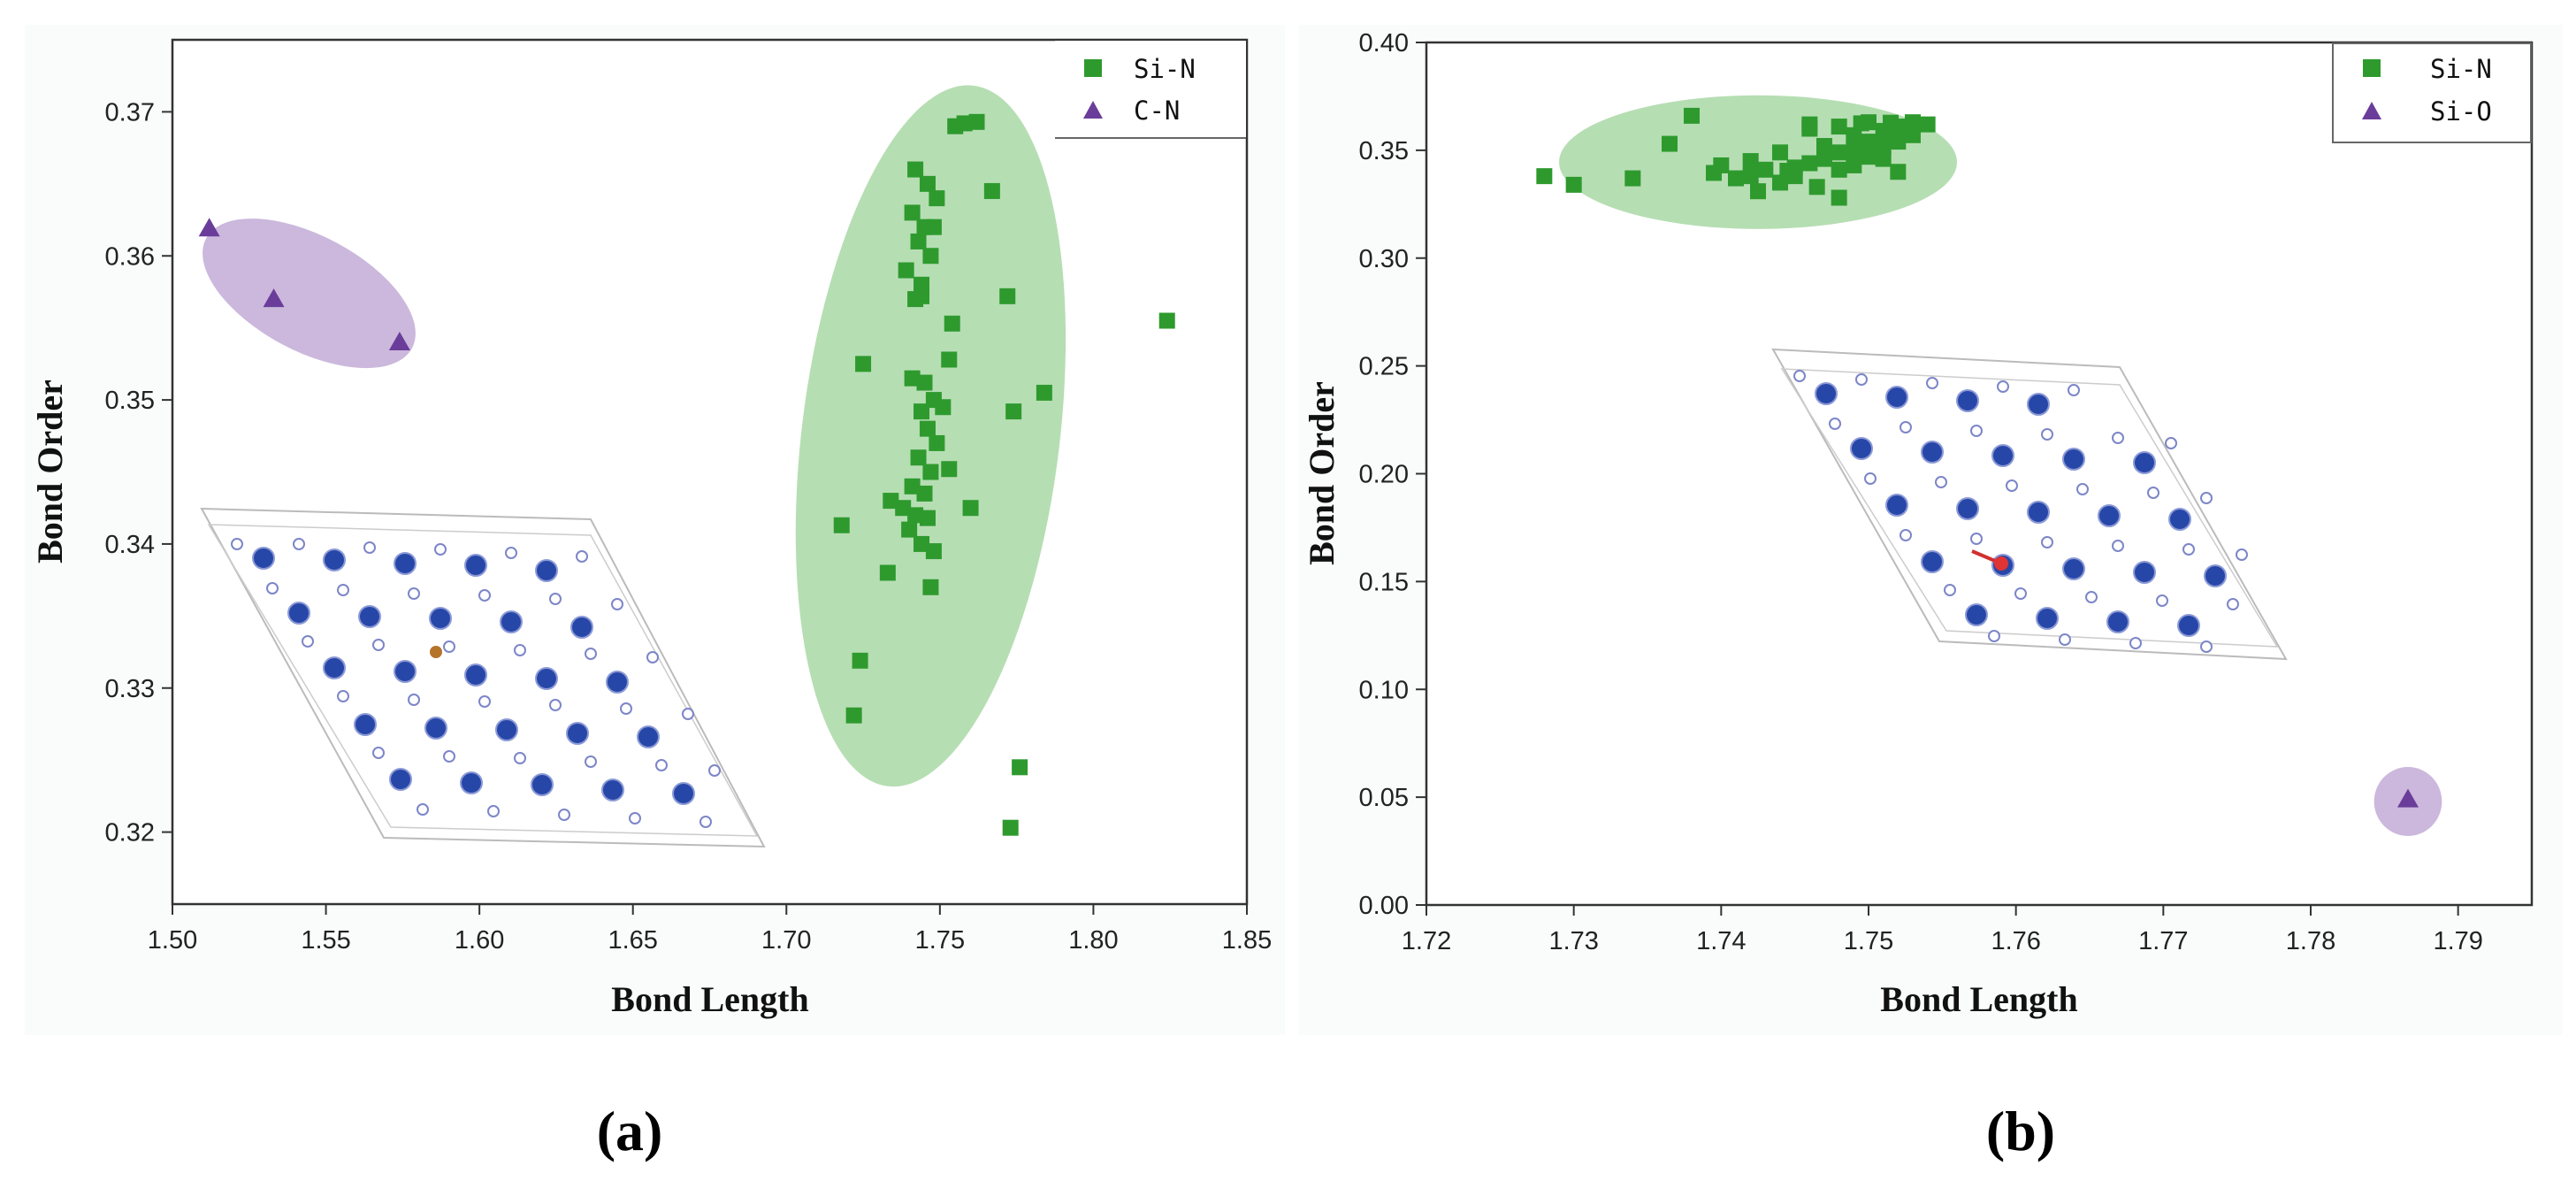 The width and height of the screenshot is (2576, 1181). I want to click on y-tick-label-a-3: 0.35, so click(130, 401).